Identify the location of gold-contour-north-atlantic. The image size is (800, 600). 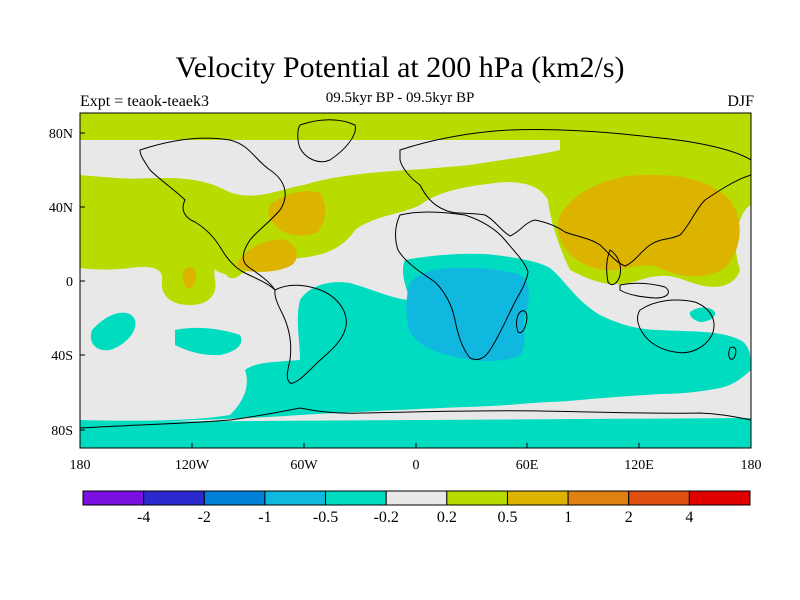
(297, 213).